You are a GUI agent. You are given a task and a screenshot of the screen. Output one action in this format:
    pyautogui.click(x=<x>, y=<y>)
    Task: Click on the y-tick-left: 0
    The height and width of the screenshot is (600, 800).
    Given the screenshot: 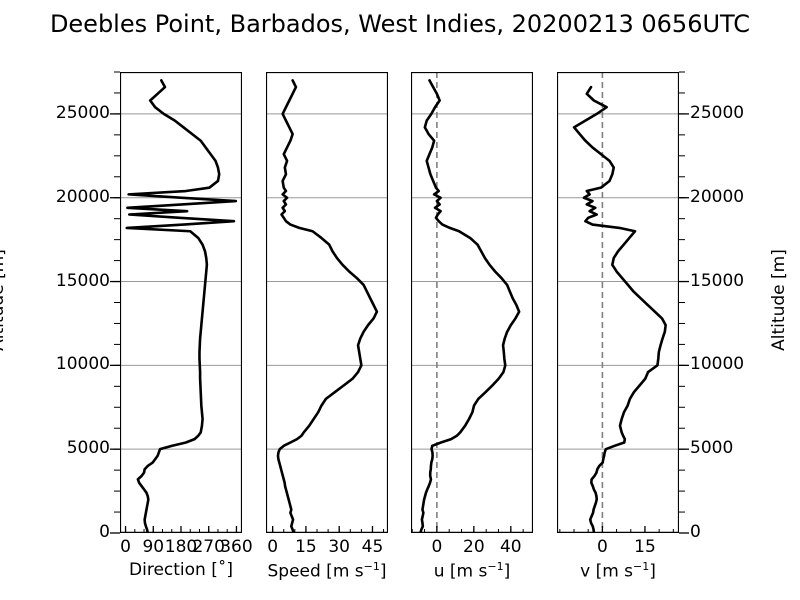 What is the action you would take?
    pyautogui.click(x=104, y=532)
    